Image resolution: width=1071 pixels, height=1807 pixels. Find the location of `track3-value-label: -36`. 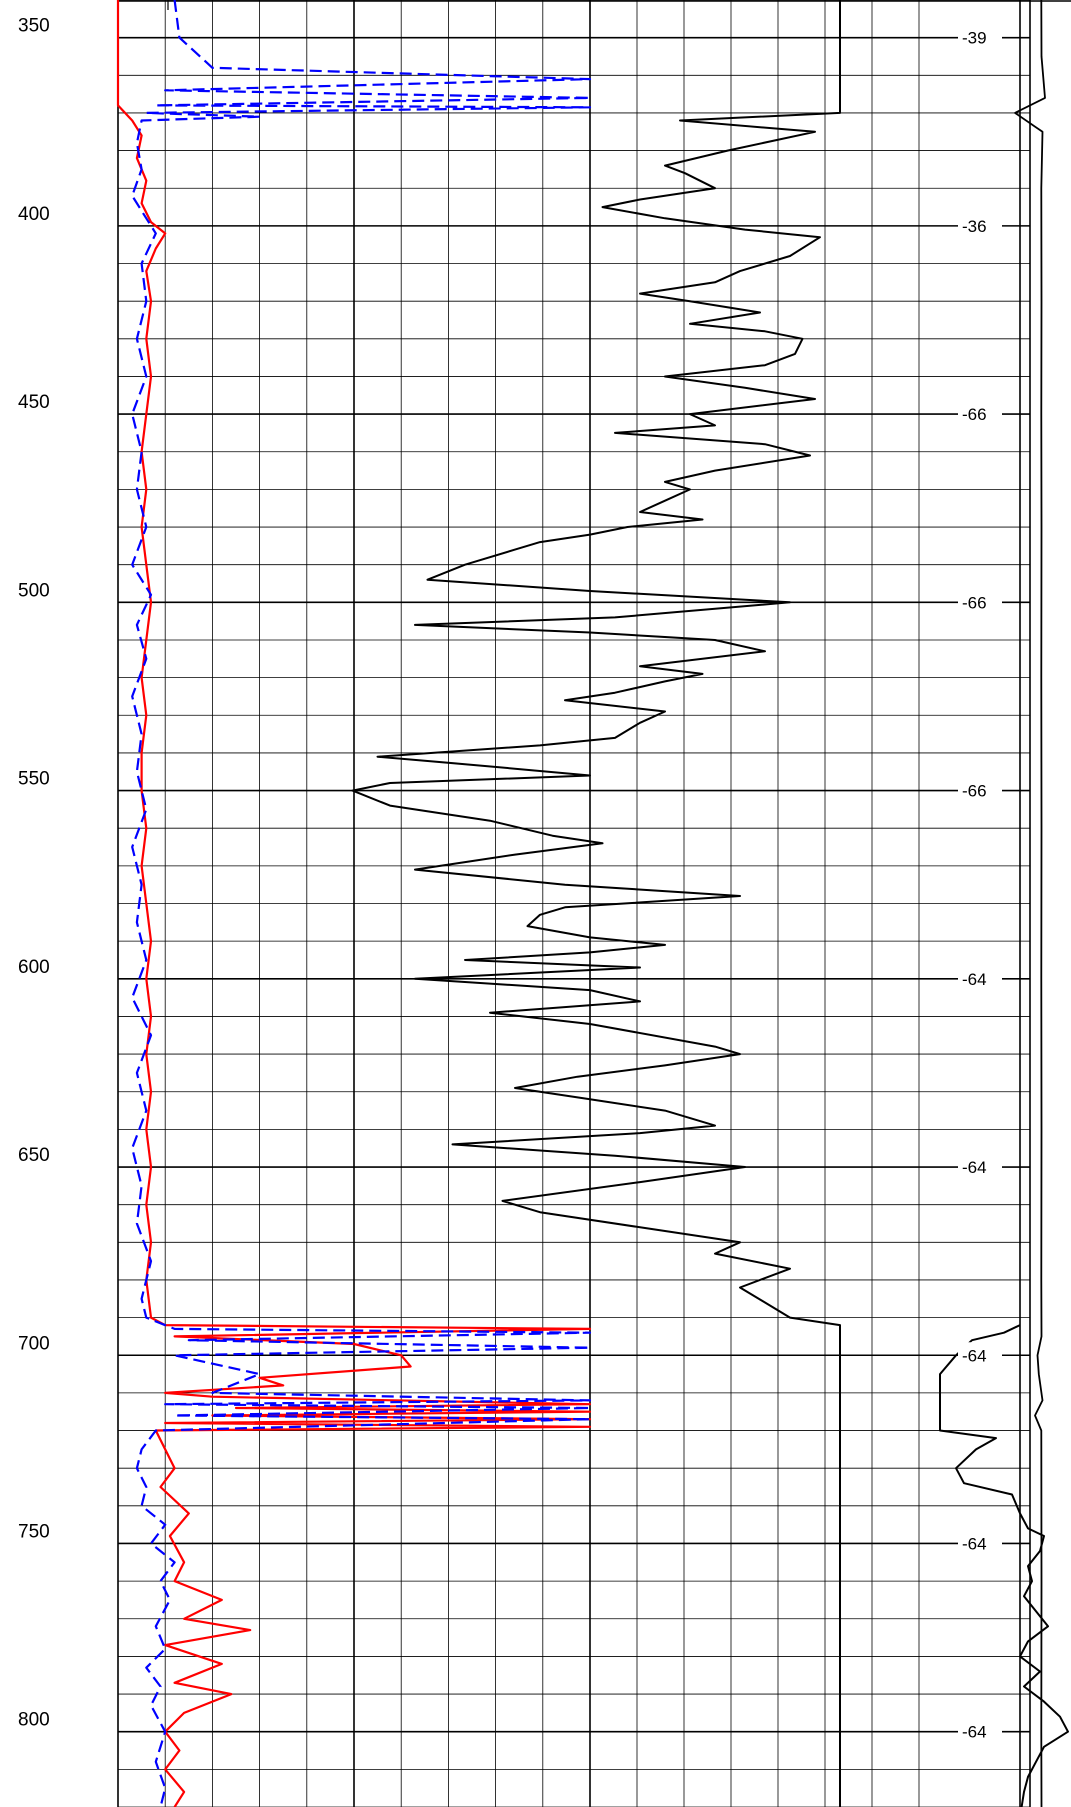

track3-value-label: -36 is located at coordinates (974, 226).